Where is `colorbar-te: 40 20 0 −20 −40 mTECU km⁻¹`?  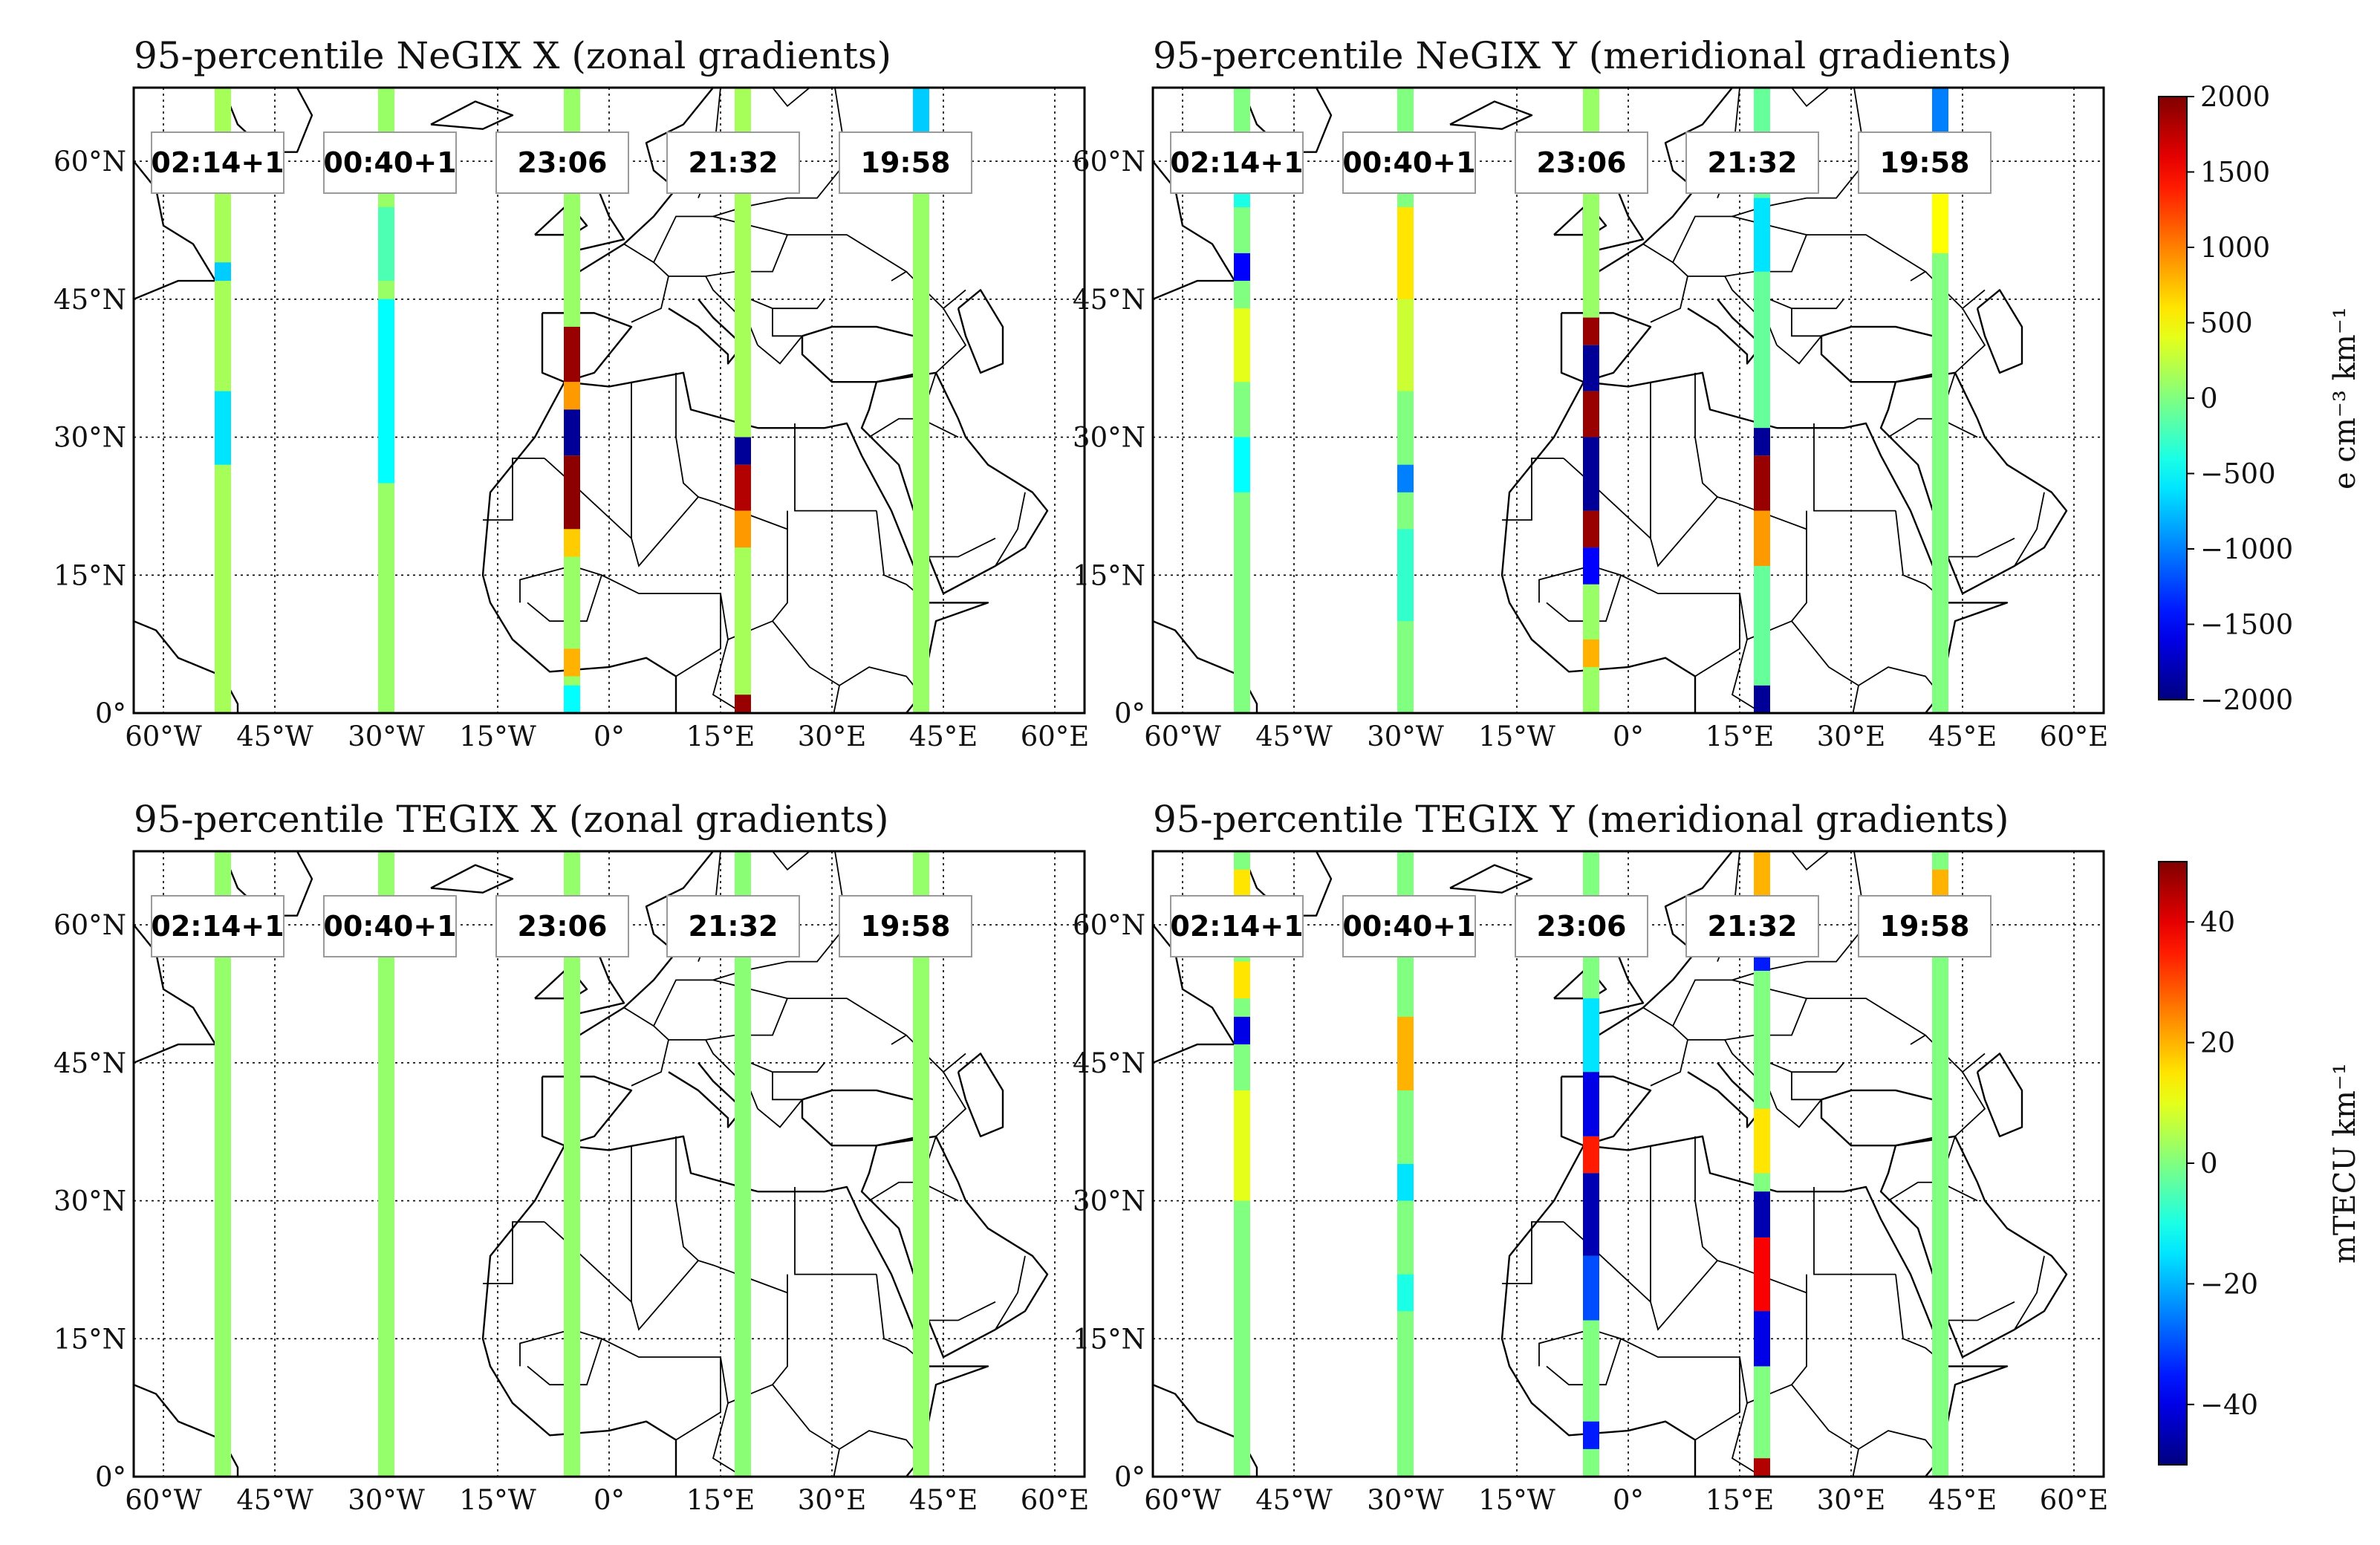 colorbar-te: 40 20 0 −20 −40 mTECU km⁻¹ is located at coordinates (2260, 1163).